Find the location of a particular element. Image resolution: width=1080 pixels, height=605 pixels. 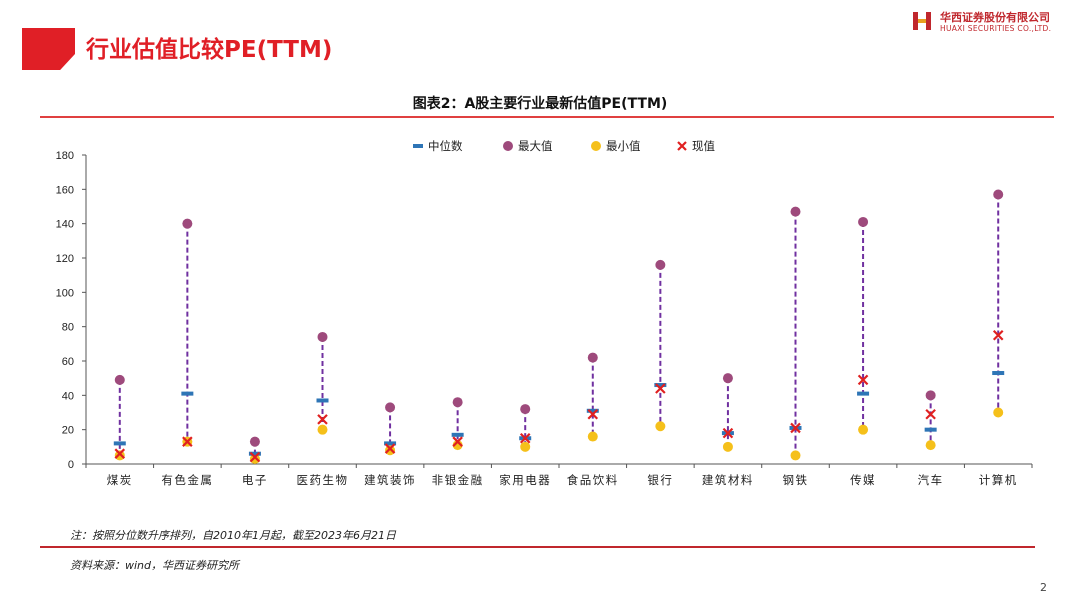

x-tick-label: 建筑装饰 is located at coordinates (390, 480).